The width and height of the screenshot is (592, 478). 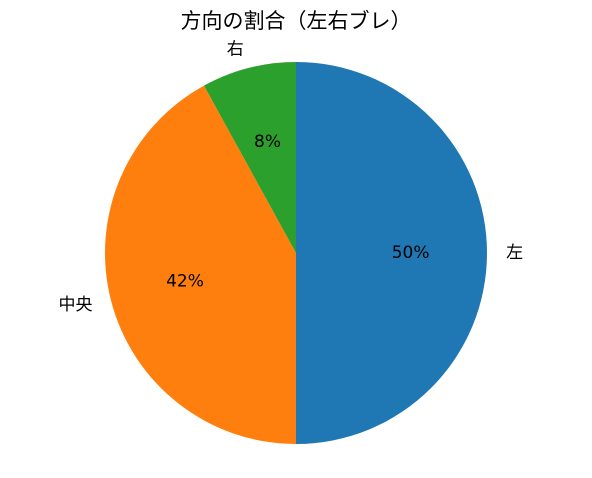 I want to click on slice-label: 右, so click(x=235, y=50).